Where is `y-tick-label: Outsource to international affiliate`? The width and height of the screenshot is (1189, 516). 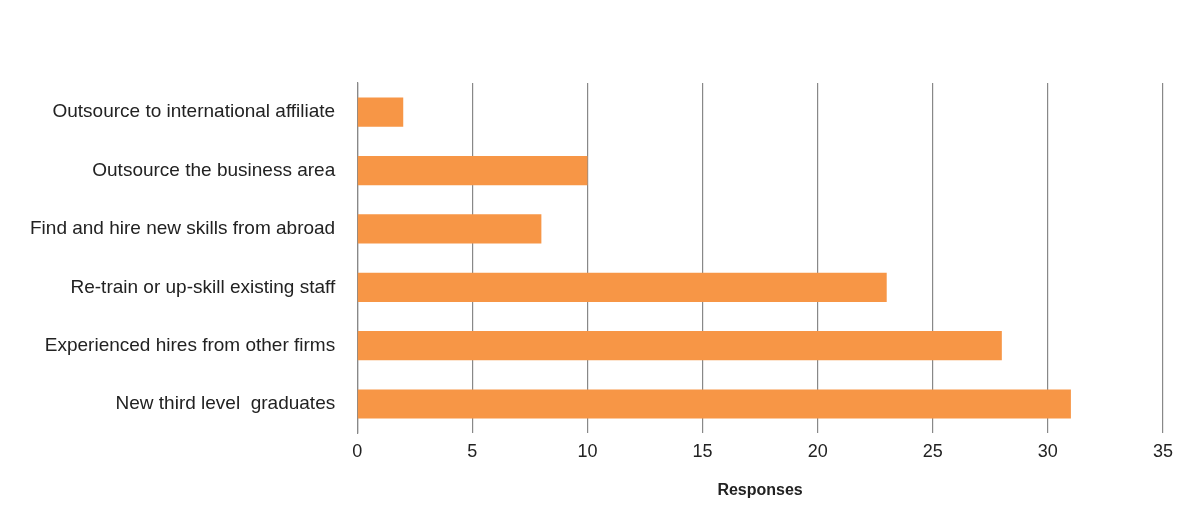 y-tick-label: Outsource to international affiliate is located at coordinates (194, 111).